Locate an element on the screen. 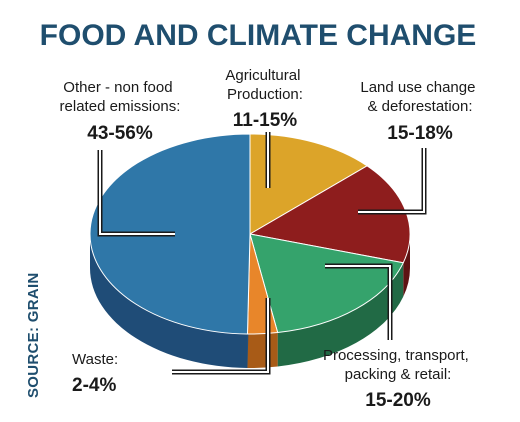 This screenshot has height=422, width=520. slice-label-waste: Waste: is located at coordinates (95, 359).